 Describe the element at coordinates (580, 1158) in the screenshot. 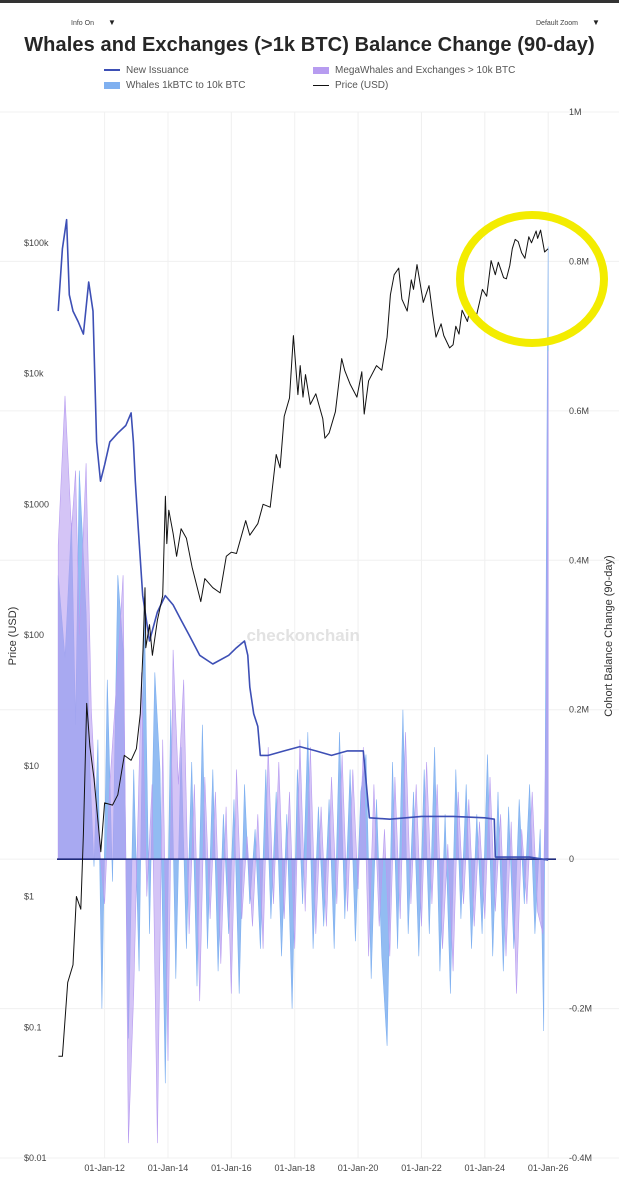

I see `y-axis-right-tick-label: -0.4M` at that location.